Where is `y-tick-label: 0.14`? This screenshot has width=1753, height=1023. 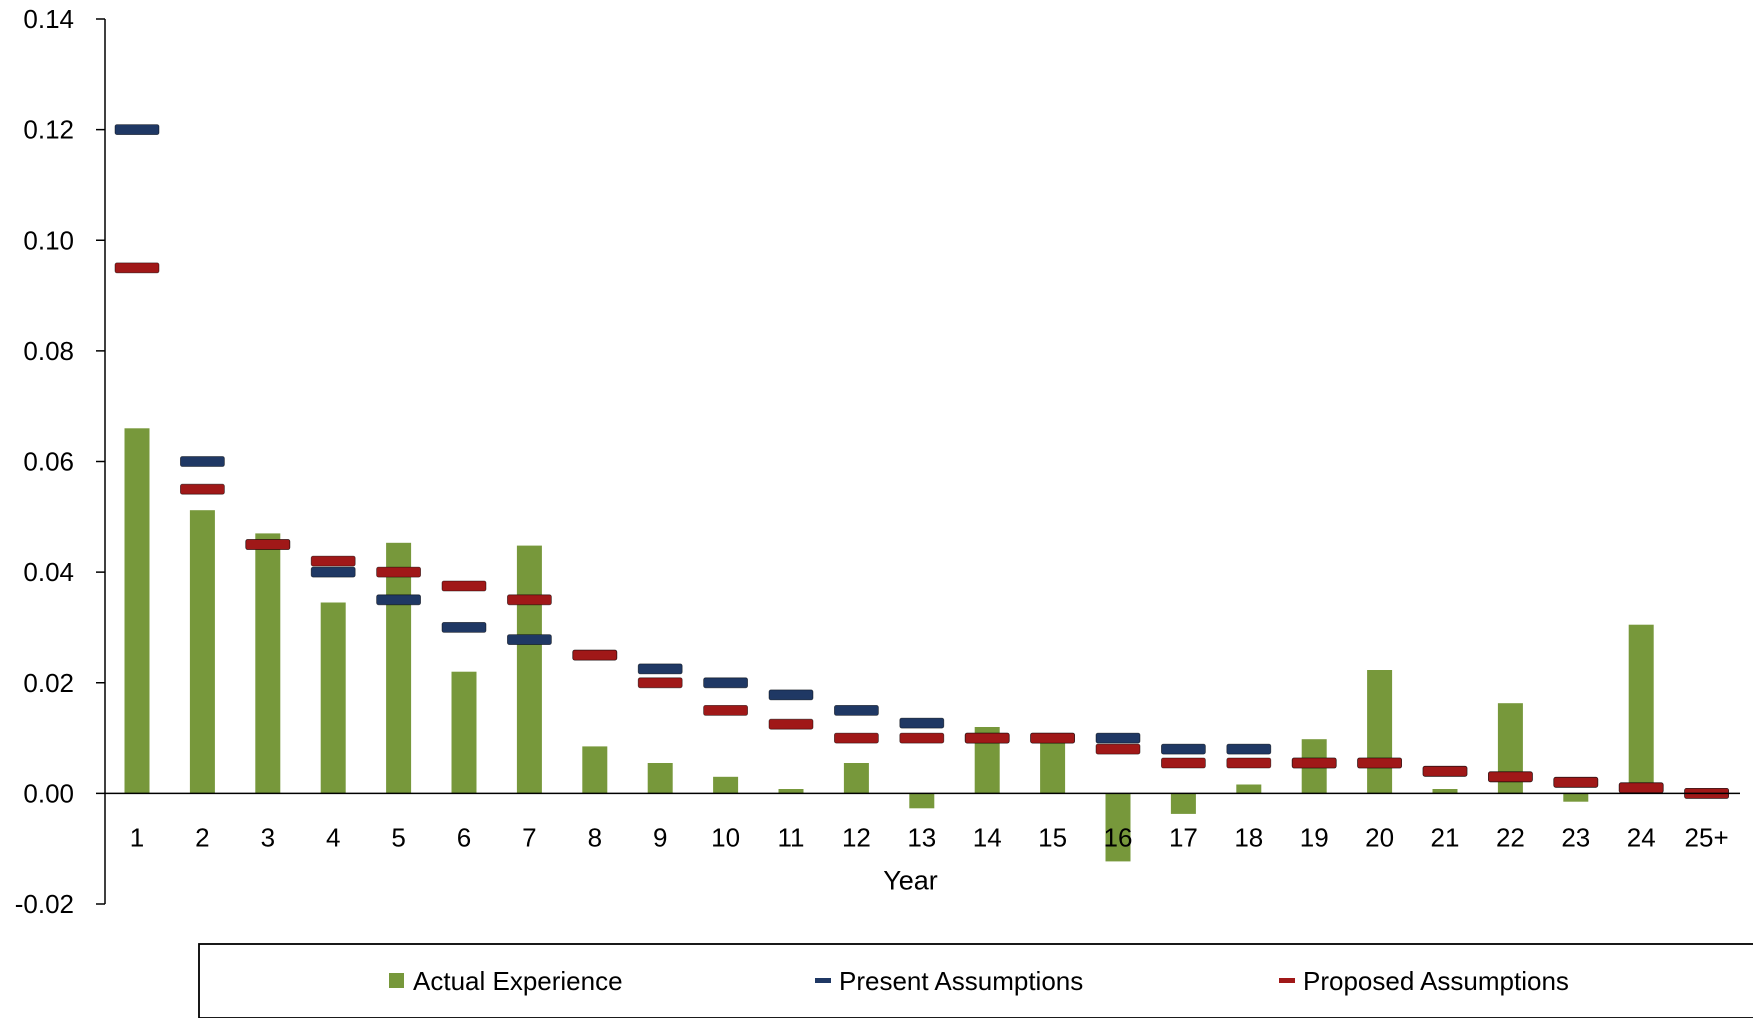
y-tick-label: 0.14 is located at coordinates (48, 19).